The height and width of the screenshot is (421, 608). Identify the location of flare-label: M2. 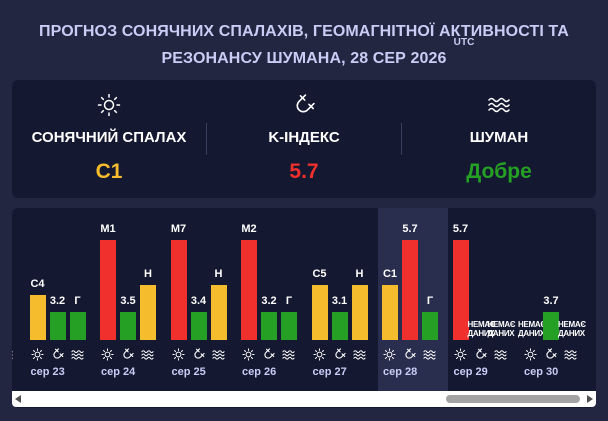
(249, 229).